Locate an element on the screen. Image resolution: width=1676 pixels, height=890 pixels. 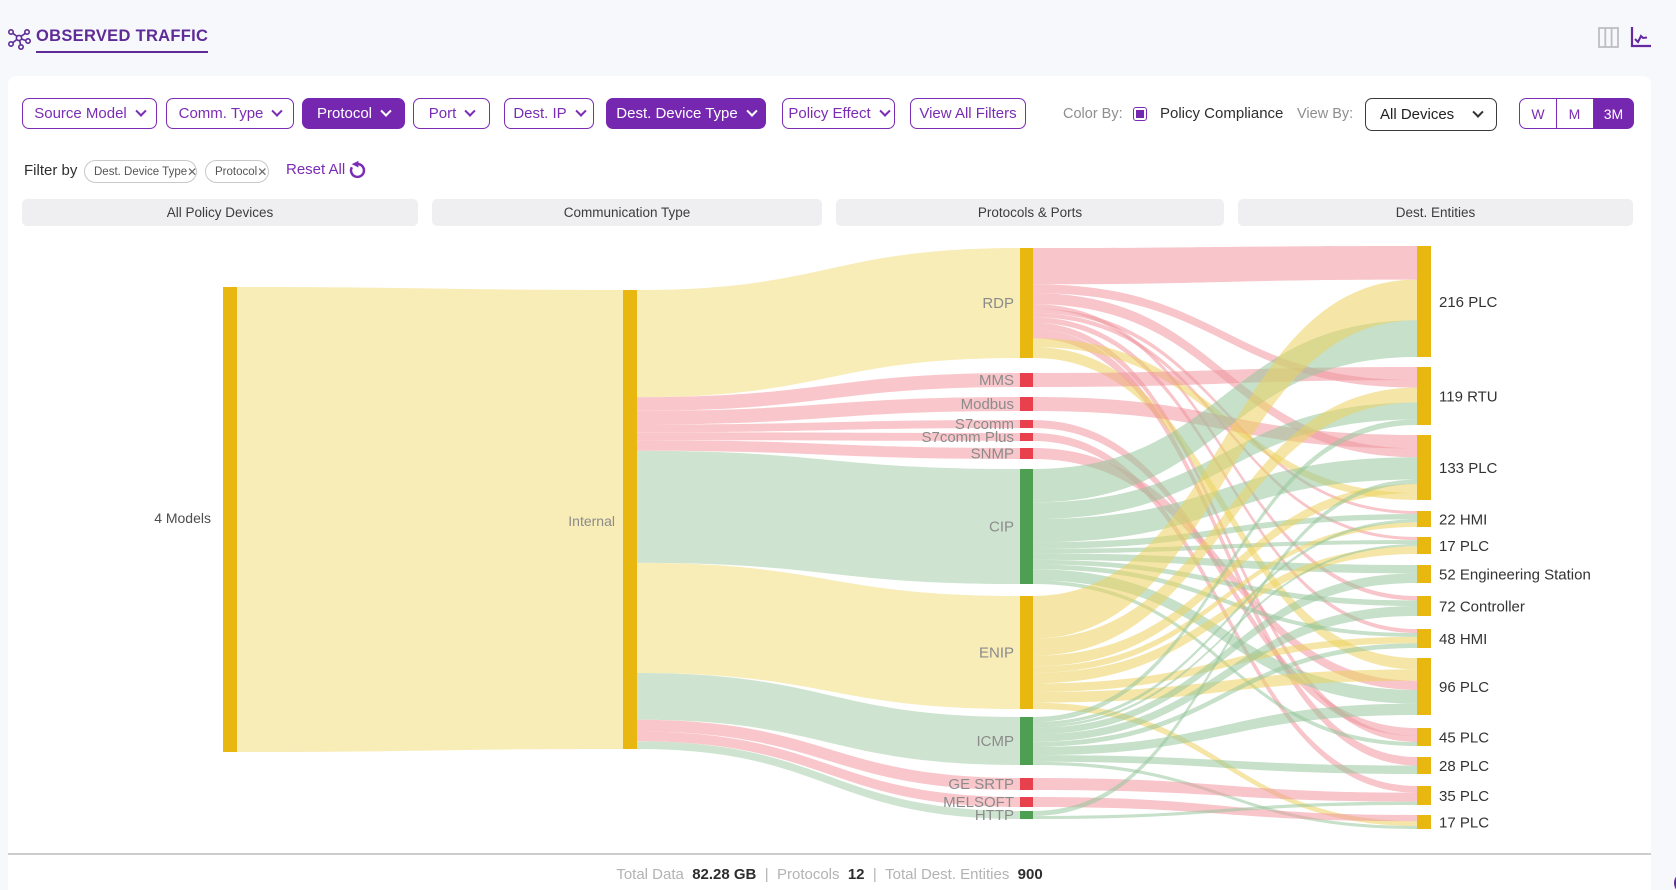
svg-text: S7comm Plus is located at coordinates (967, 437).